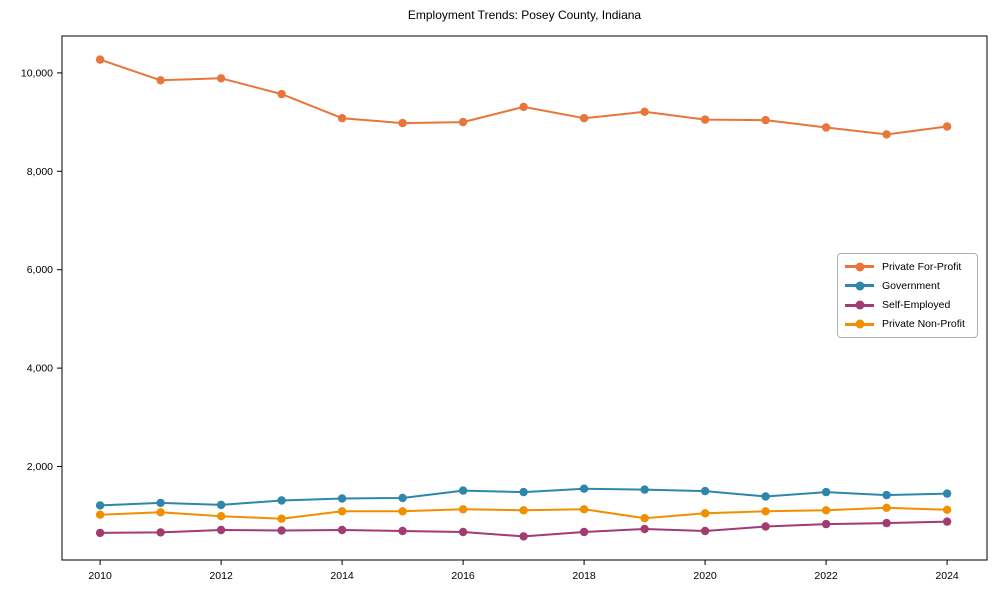 This screenshot has height=600, width=1000. What do you see at coordinates (826, 576) in the screenshot?
I see `x-tick-label: 2022` at bounding box center [826, 576].